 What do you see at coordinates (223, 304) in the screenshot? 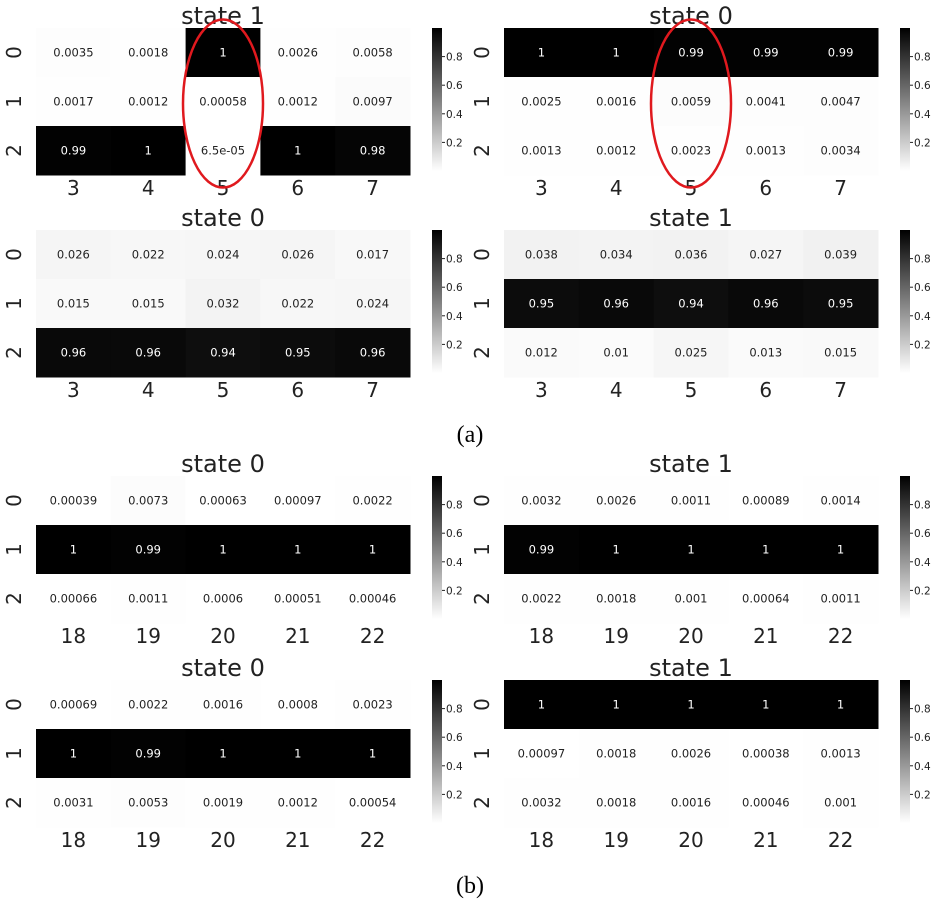
I see `cell-value-label: 0.032` at bounding box center [223, 304].